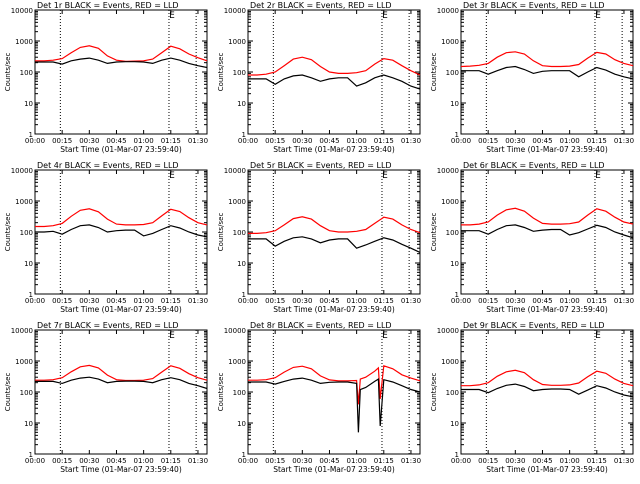 The image size is (640, 484). What do you see at coordinates (321, 5) in the screenshot?
I see `chart-title: Det 2r BLACK = Events, RED = LLD` at bounding box center [321, 5].